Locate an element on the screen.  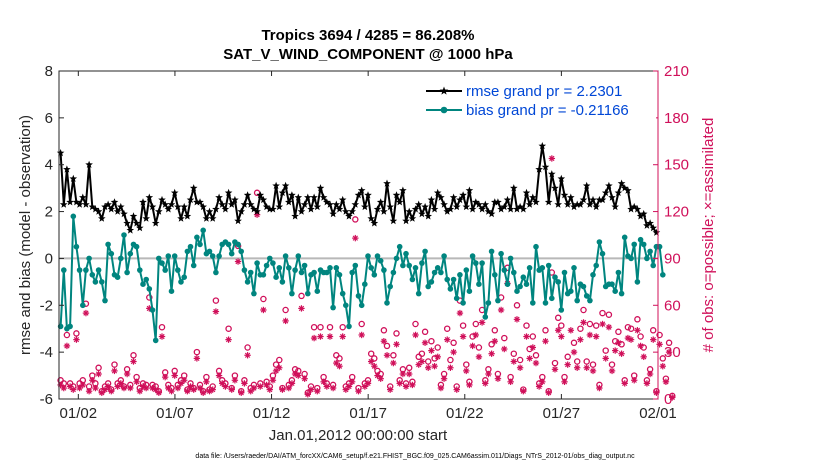
legend-rmse-label: rmse grand pr = 2.2301 is located at coordinates (544, 91).